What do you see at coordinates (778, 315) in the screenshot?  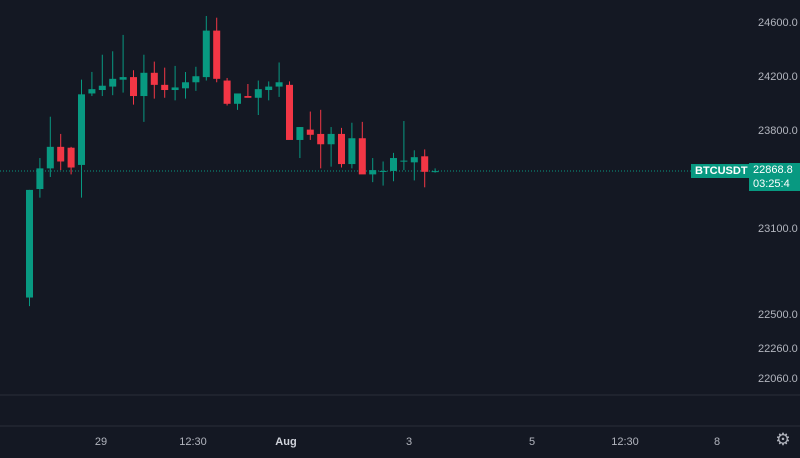 I see `price-tick-label: 22500.0` at bounding box center [778, 315].